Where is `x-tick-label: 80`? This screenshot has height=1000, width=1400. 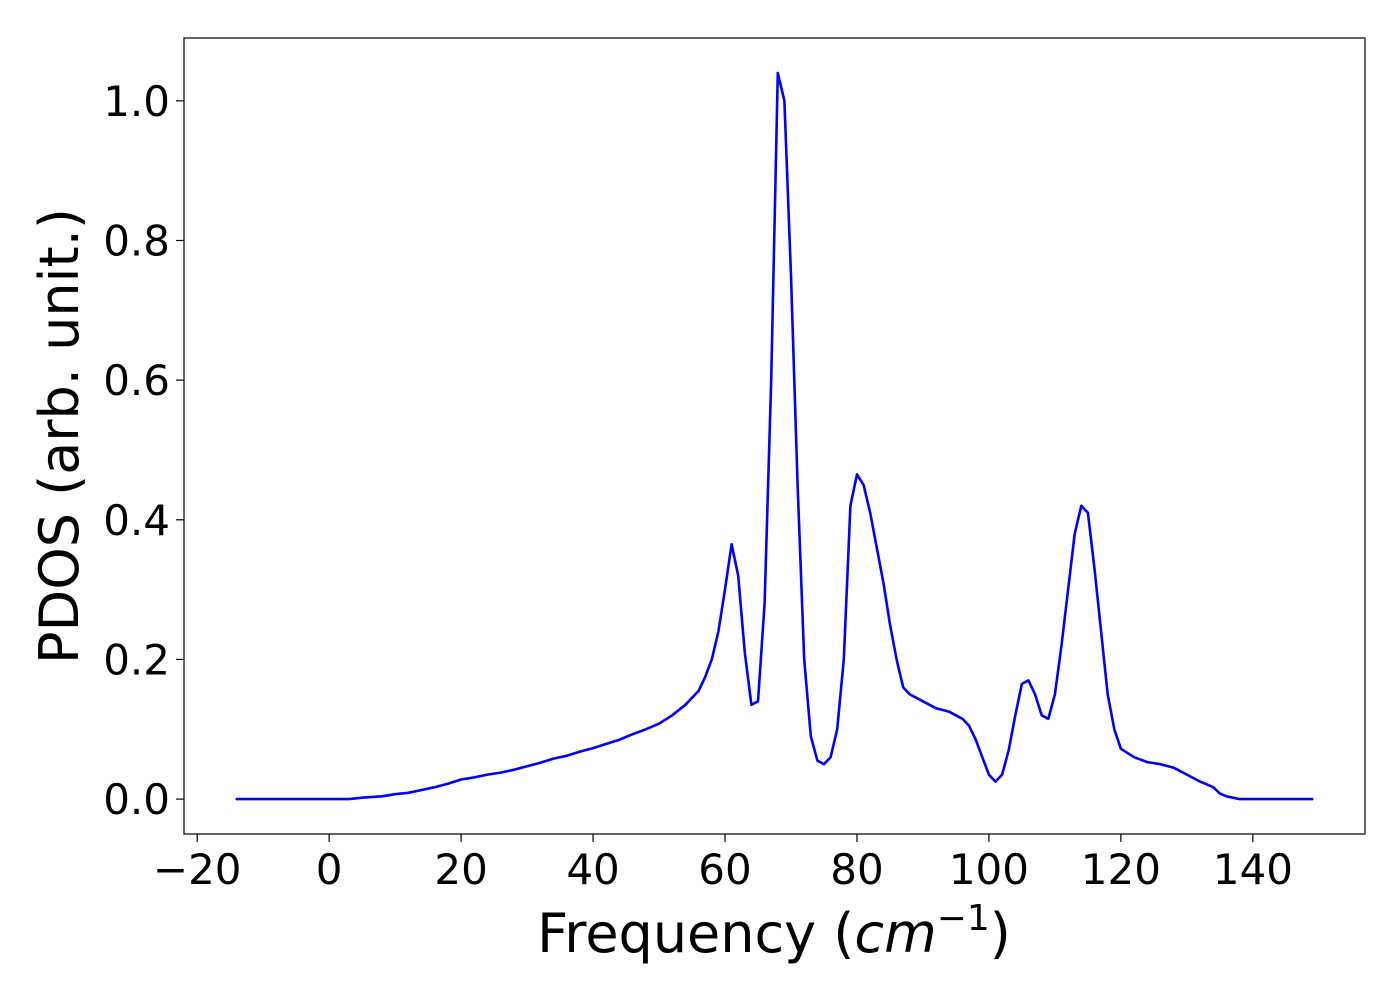 x-tick-label: 80 is located at coordinates (856, 869).